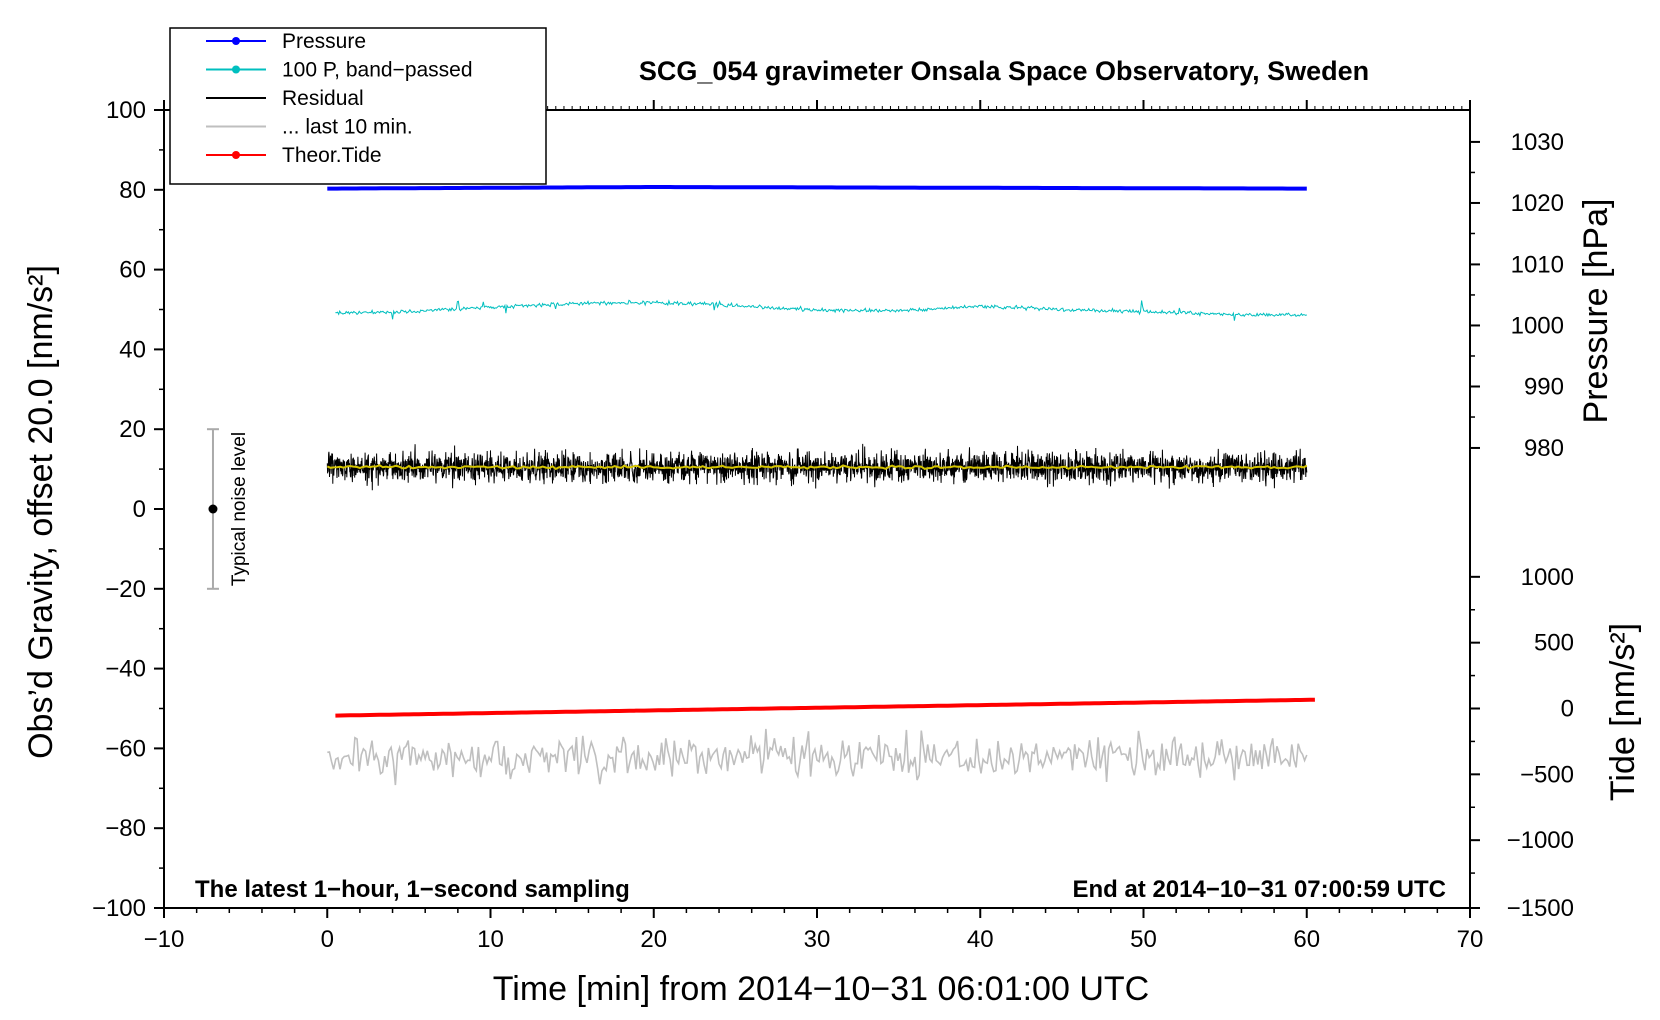 Image resolution: width=1660 pixels, height=1020 pixels. Describe the element at coordinates (1544, 448) in the screenshot. I see `pressure-tick-label: 980` at that location.